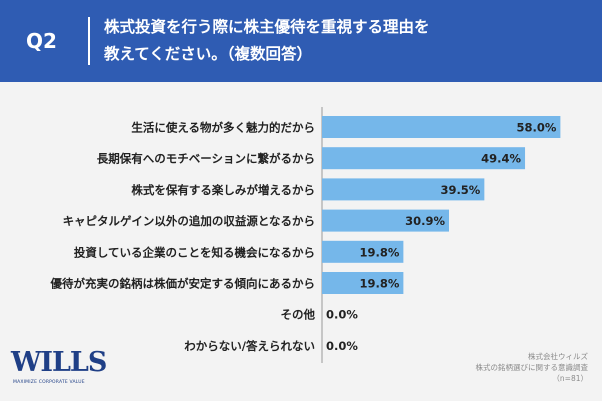  Describe the element at coordinates (41, 41) in the screenshot. I see `question-number: Q2` at that location.